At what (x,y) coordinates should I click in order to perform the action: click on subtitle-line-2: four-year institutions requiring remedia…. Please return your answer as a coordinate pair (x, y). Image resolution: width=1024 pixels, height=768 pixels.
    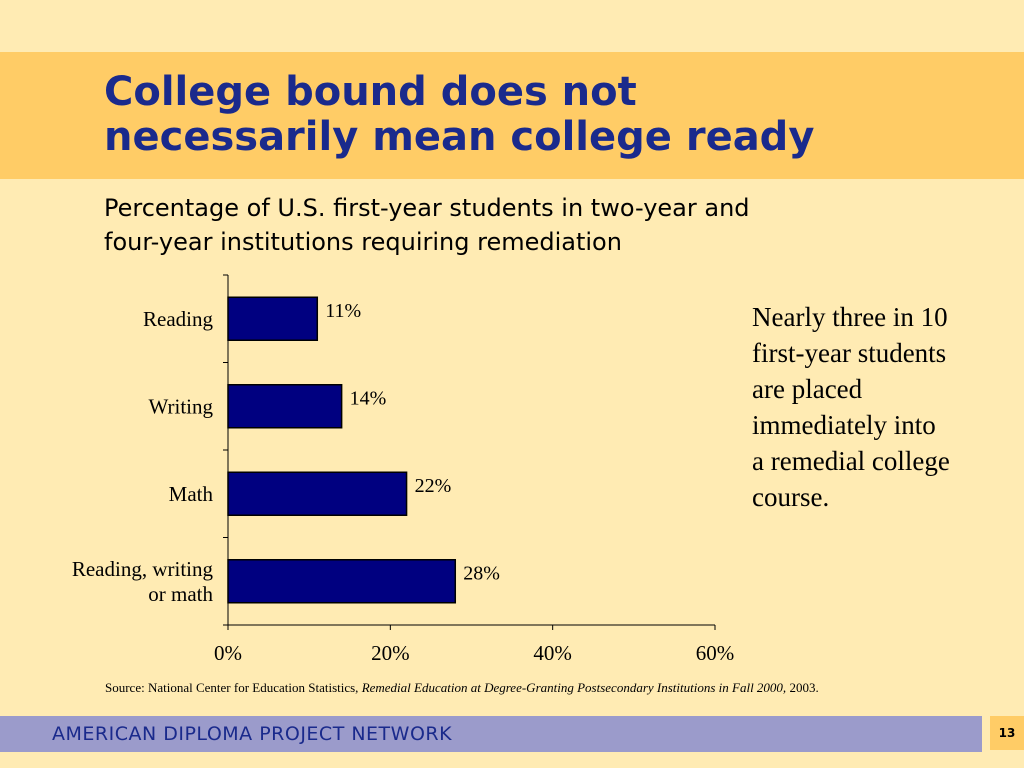
    Looking at the image, I should click on (363, 242).